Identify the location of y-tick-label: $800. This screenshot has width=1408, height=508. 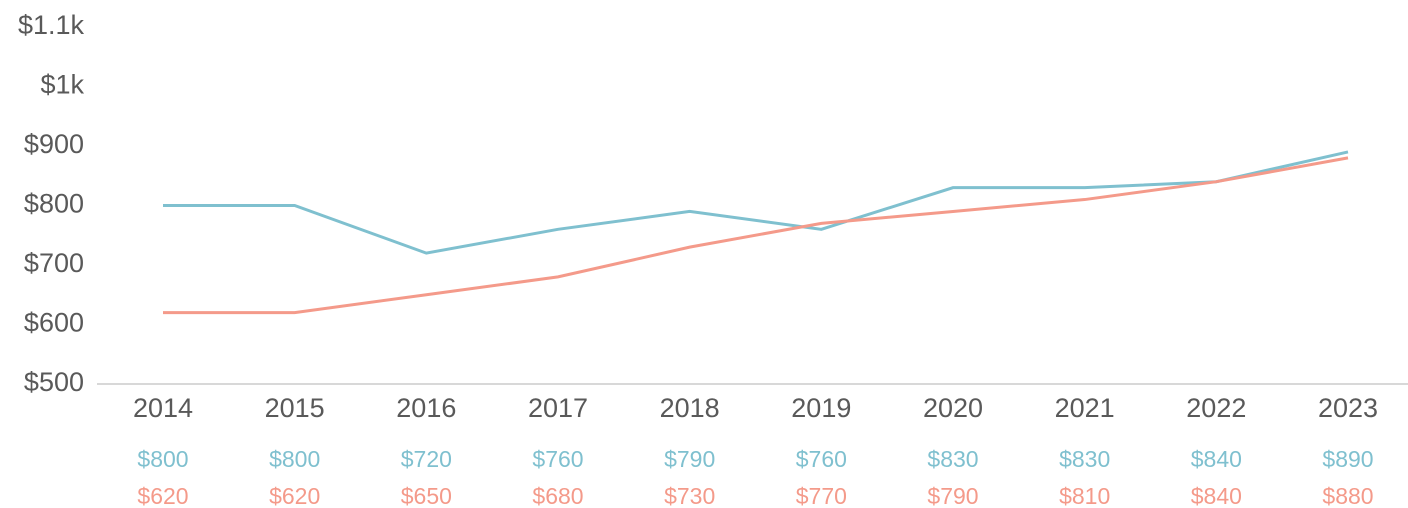
(54, 204).